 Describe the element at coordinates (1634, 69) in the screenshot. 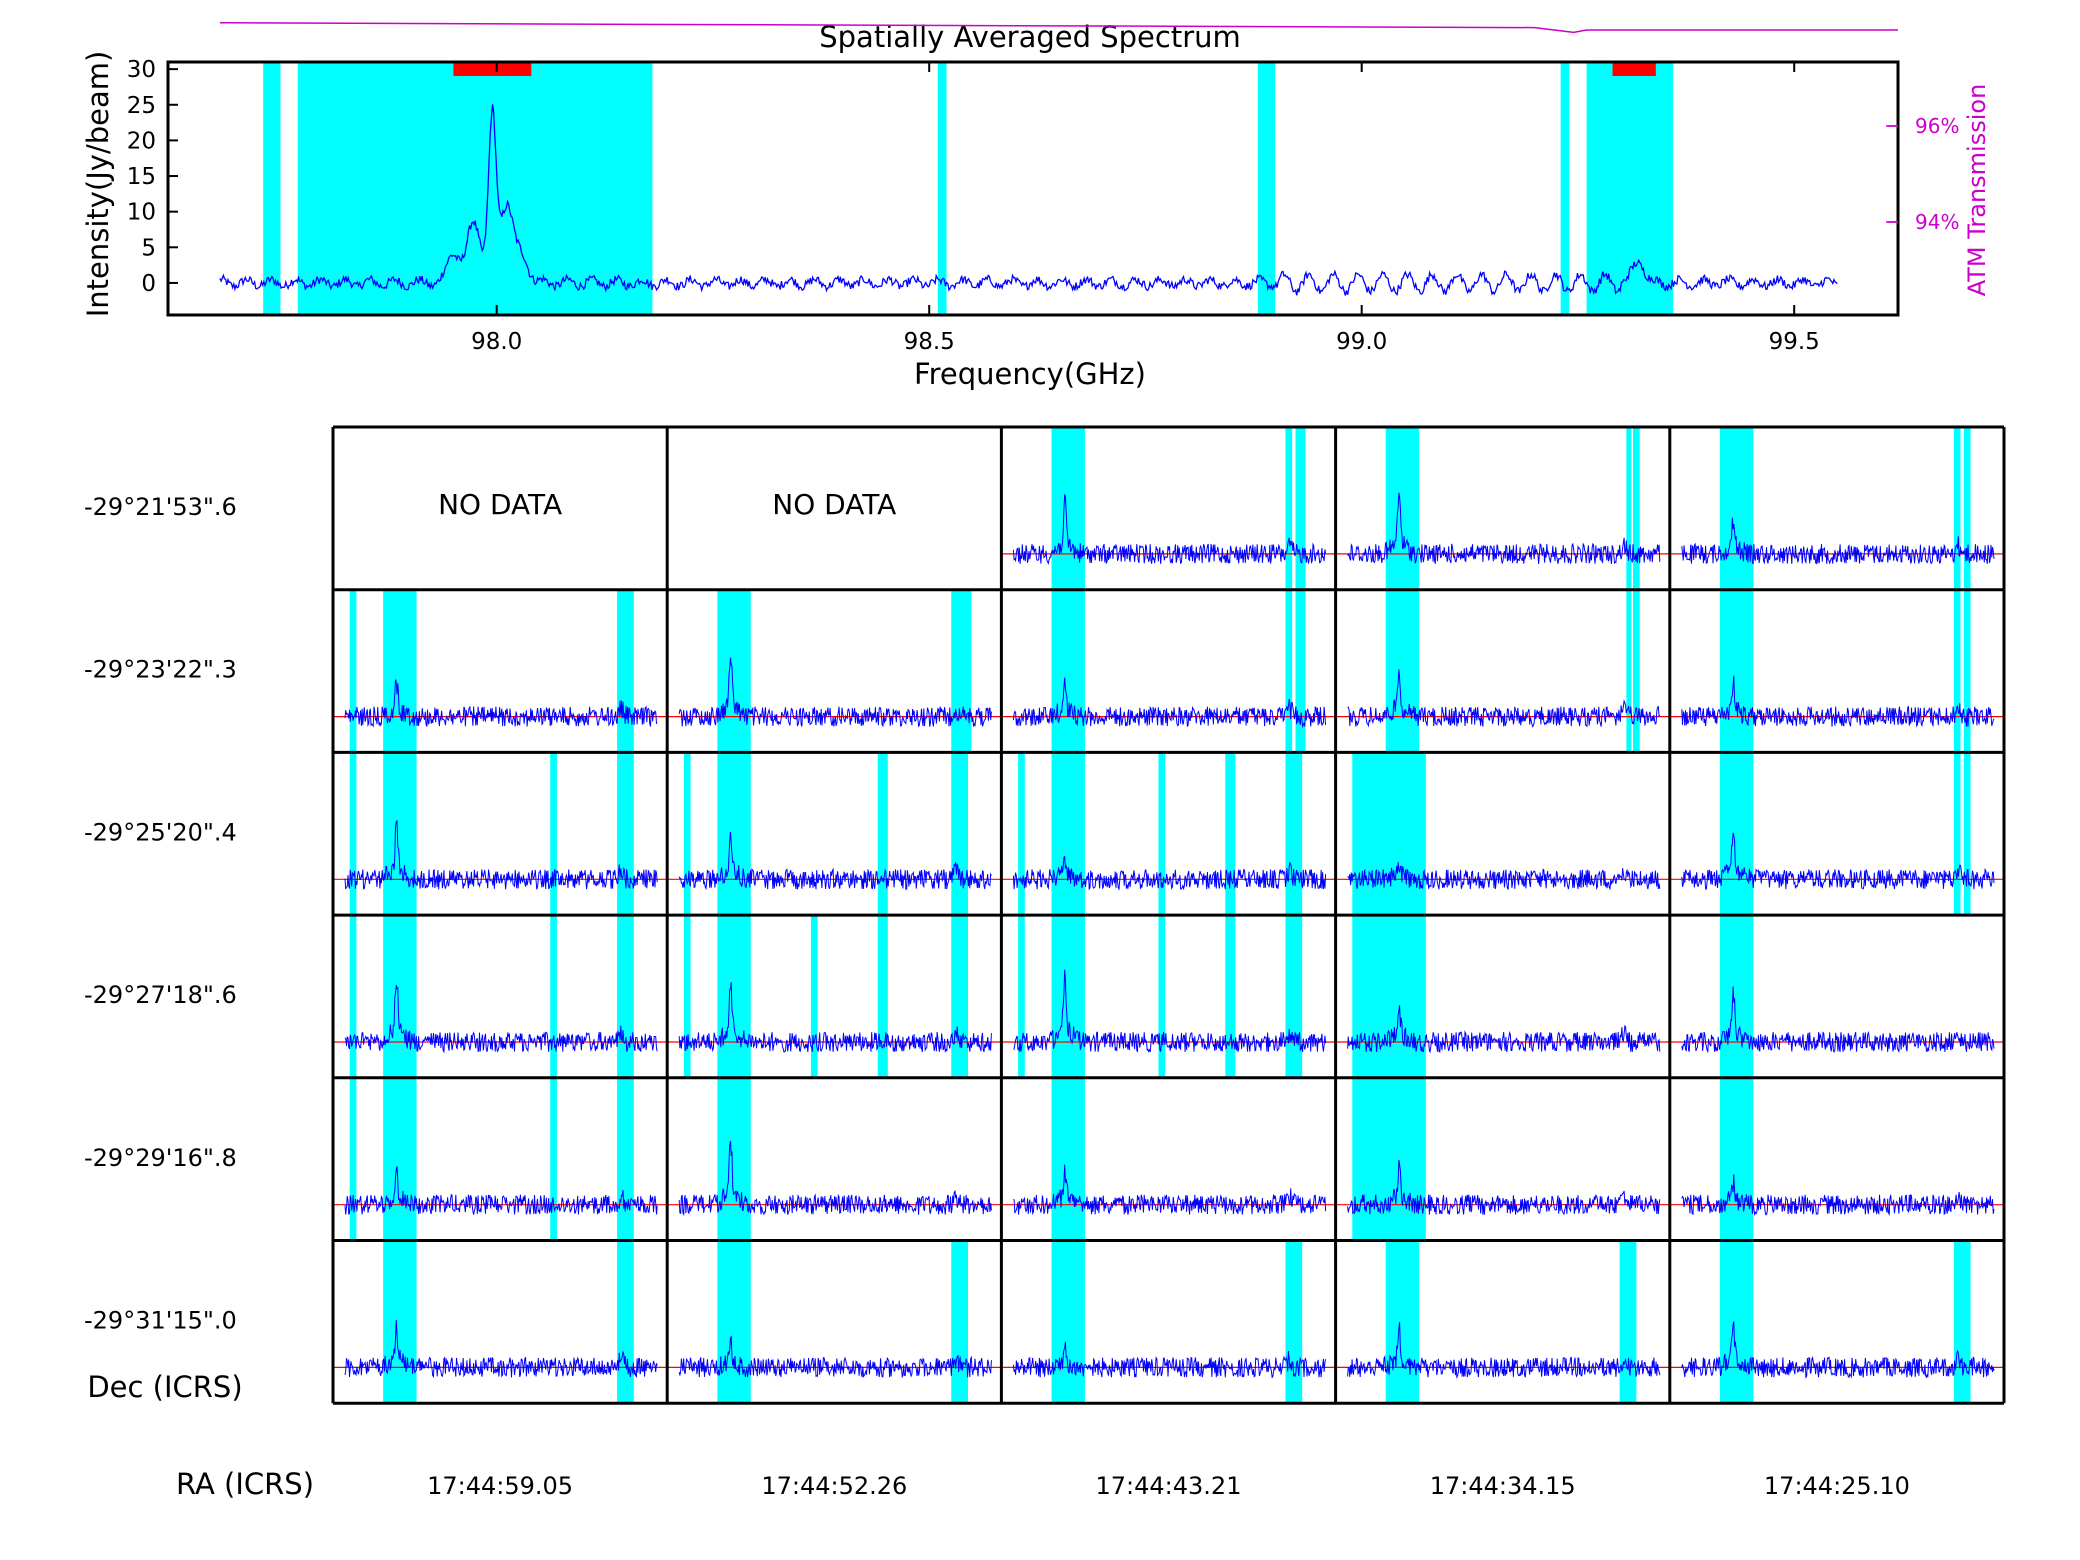

I see `line-window-marker` at that location.